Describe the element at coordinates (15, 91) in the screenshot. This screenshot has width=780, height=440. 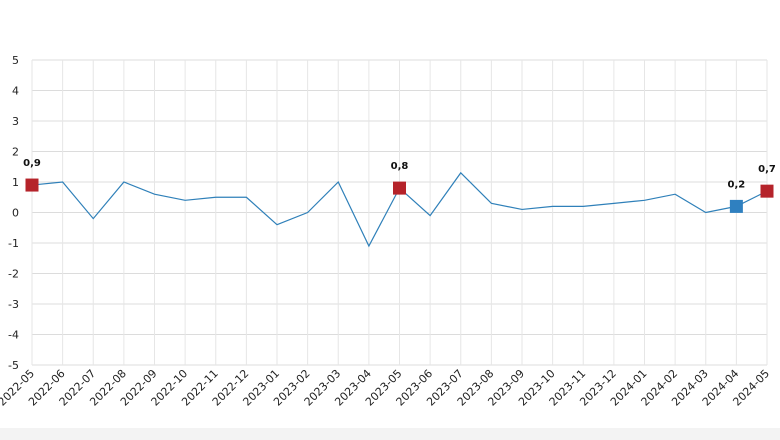
I see `y-tick-label: 4` at that location.